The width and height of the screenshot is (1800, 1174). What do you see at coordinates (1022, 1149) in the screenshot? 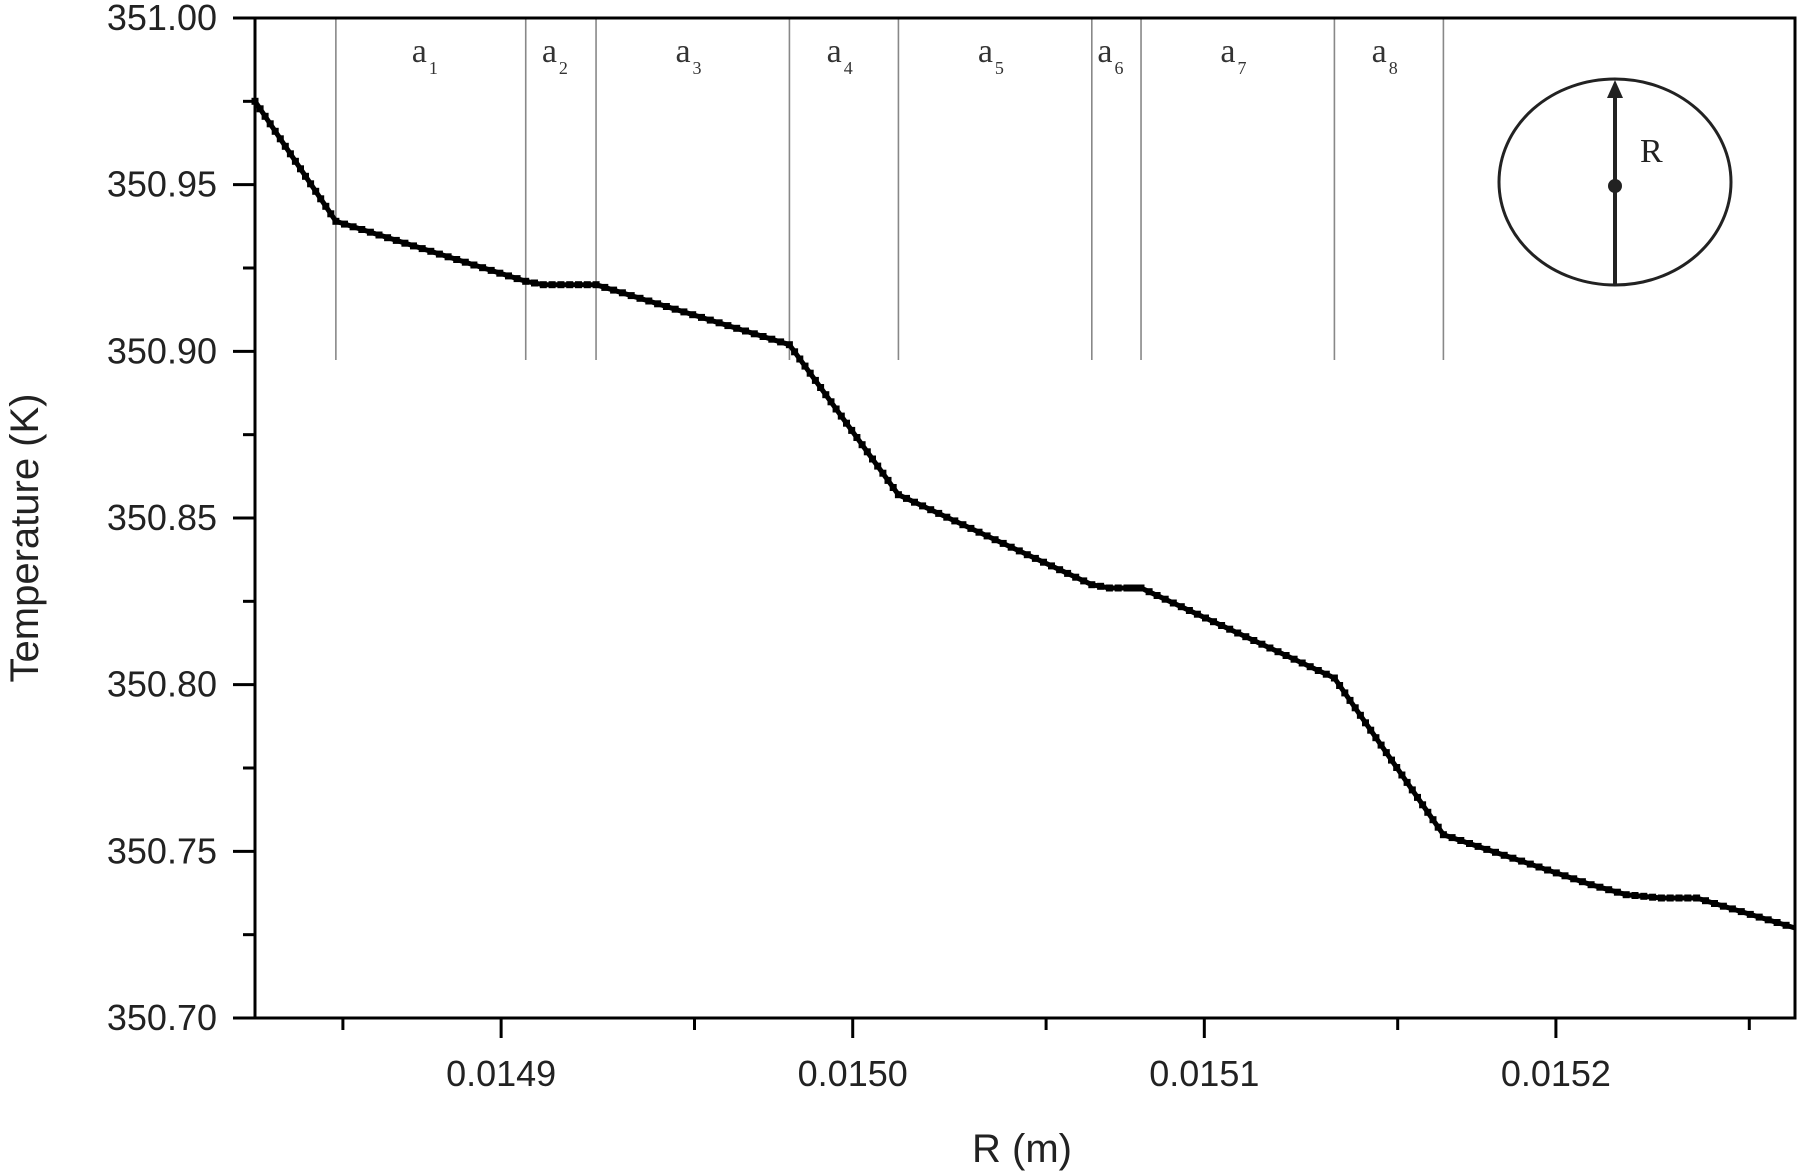
I see `x-axis-title: R (m)` at bounding box center [1022, 1149].